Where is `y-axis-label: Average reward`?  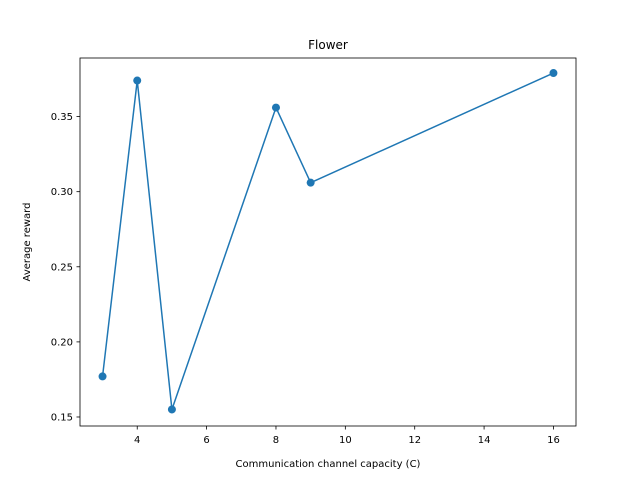 y-axis-label: Average reward is located at coordinates (27, 242).